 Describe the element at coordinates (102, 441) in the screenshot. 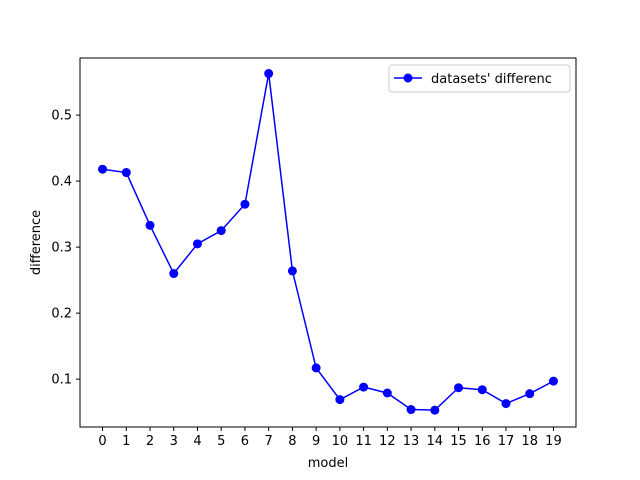

I see `x-tick-label: 0` at that location.